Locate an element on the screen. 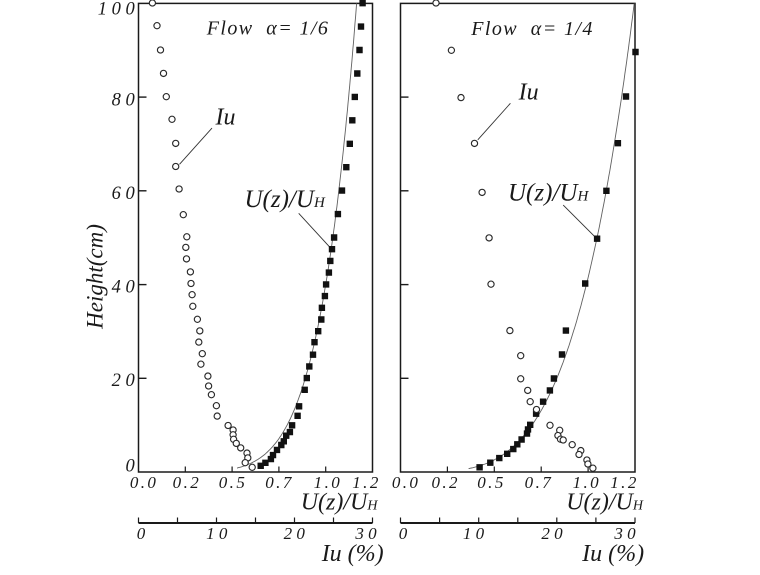 The image size is (760, 575). svg-text: Flow α= 1/4 is located at coordinates (531, 29).